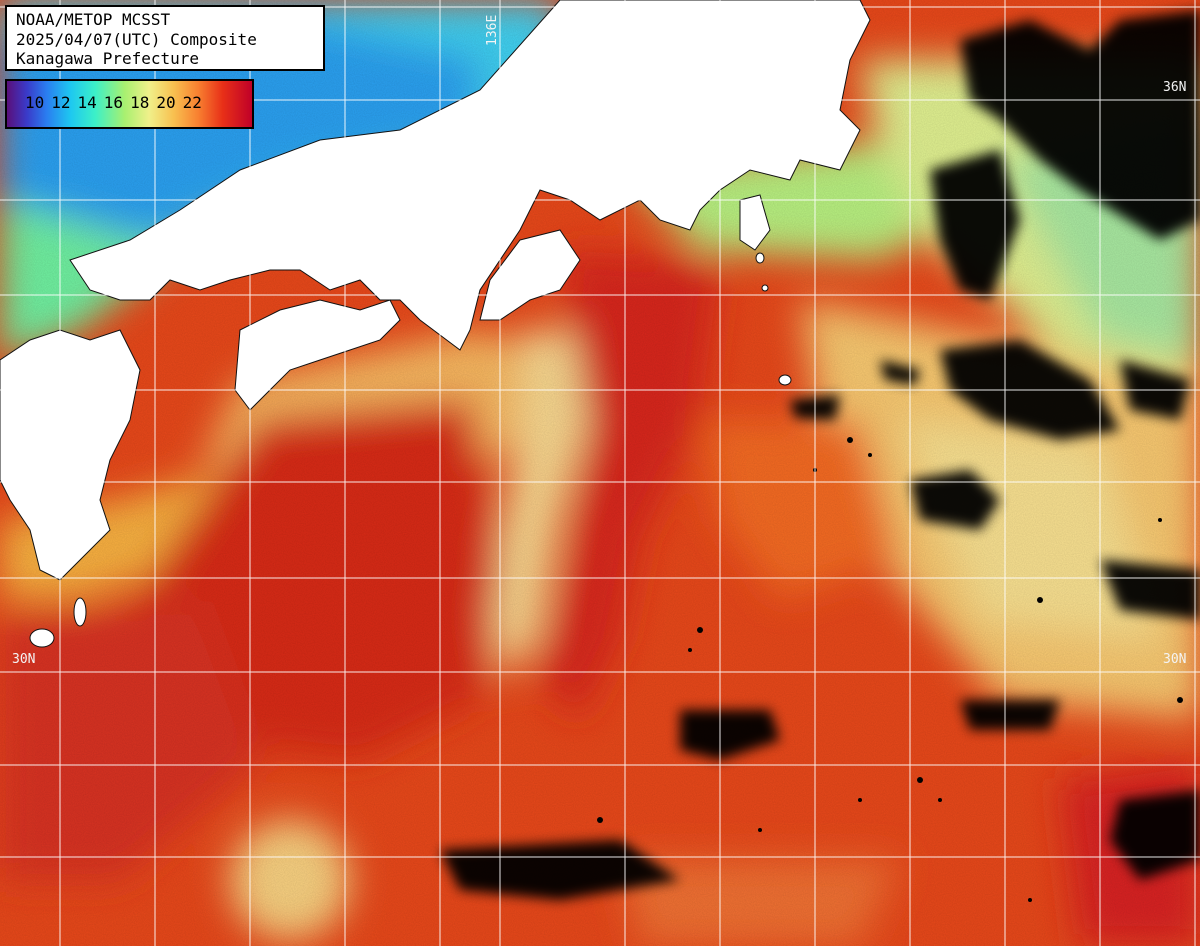  What do you see at coordinates (1175, 659) in the screenshot?
I see `lat-label-30n-right: 30N` at bounding box center [1175, 659].